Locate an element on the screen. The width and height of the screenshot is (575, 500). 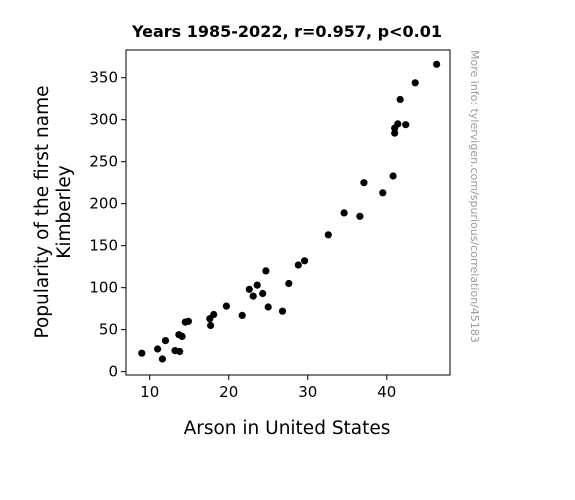
y-axis-ticks: 0 50 100 150 200 250 300 350 is located at coordinates (107, 225).